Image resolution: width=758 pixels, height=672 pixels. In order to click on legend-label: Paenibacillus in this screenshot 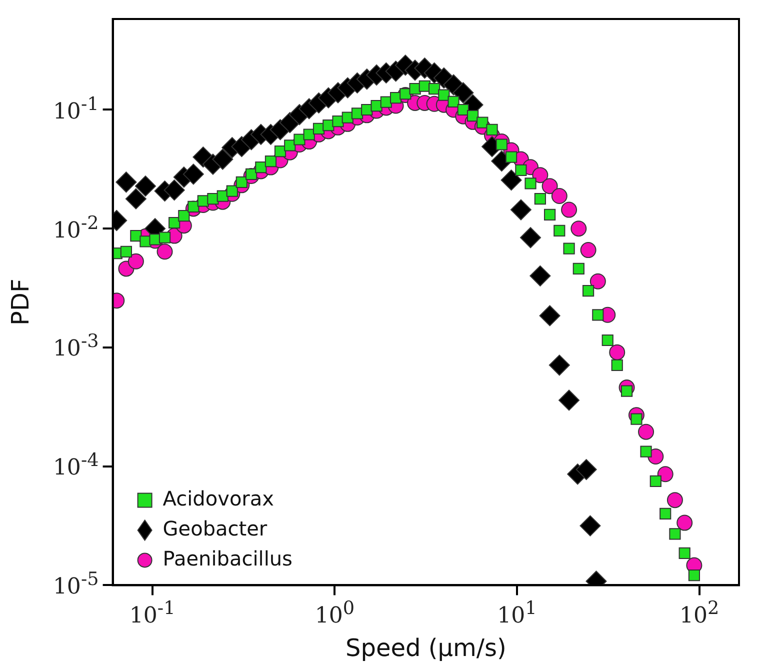, I will do `click(227, 558)`.